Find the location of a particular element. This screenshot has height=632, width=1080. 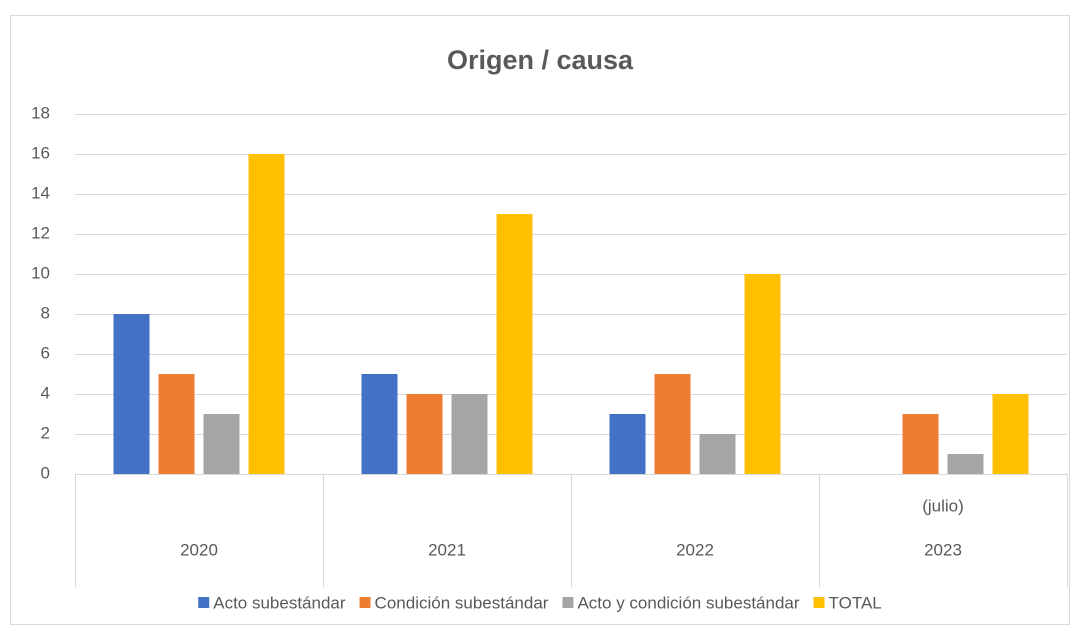

y-tick-label: 16 is located at coordinates (40, 152).